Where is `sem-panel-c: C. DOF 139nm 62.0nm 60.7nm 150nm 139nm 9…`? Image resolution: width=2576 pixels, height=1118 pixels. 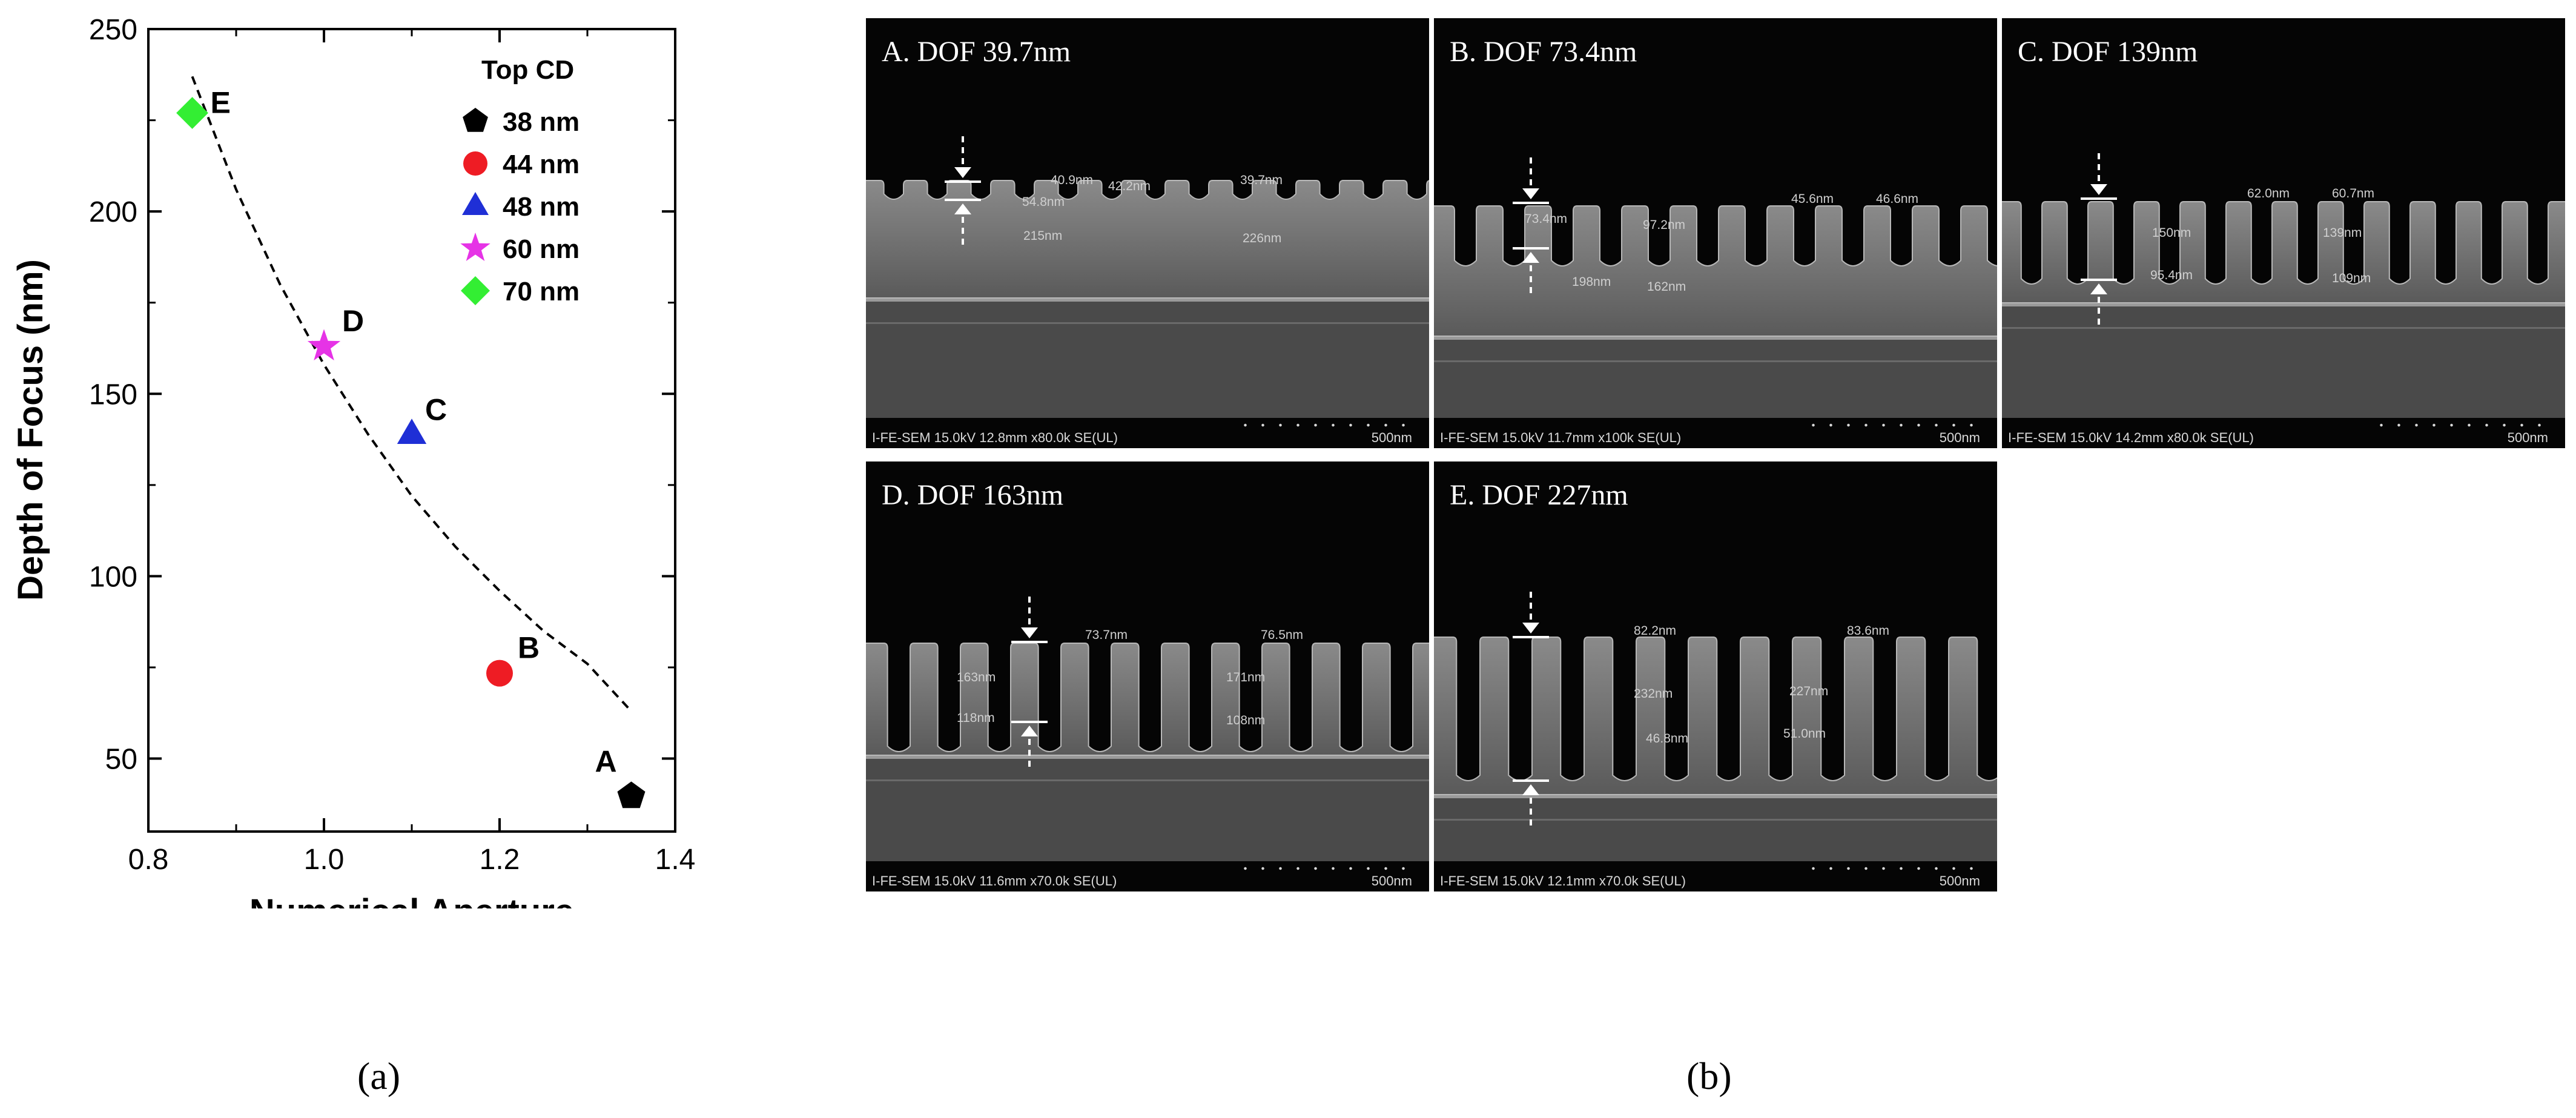 sem-panel-c: C. DOF 139nm 62.0nm 60.7nm 150nm 139nm 9… is located at coordinates (2283, 233).